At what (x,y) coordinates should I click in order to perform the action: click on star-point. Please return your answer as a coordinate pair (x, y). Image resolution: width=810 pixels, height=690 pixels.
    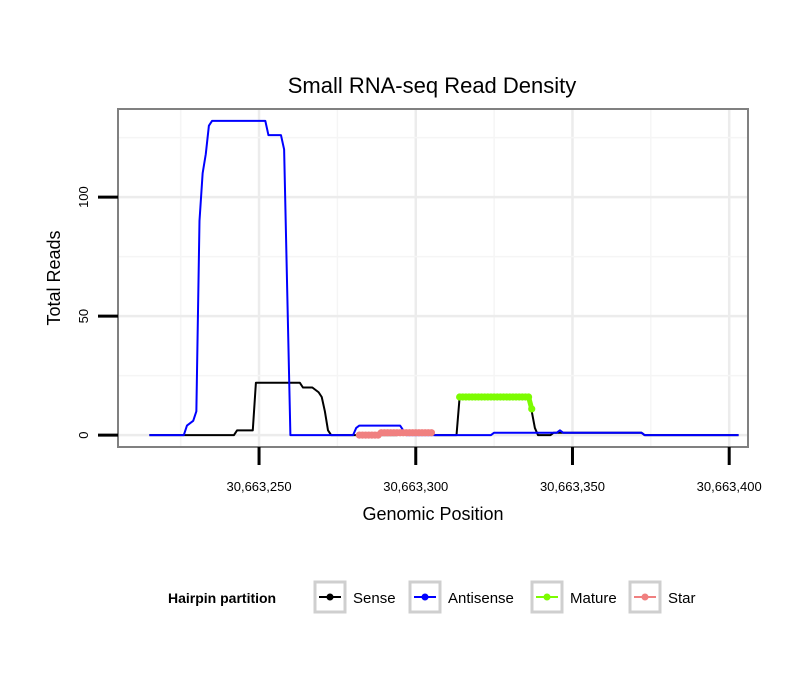
    Looking at the image, I should click on (431, 433).